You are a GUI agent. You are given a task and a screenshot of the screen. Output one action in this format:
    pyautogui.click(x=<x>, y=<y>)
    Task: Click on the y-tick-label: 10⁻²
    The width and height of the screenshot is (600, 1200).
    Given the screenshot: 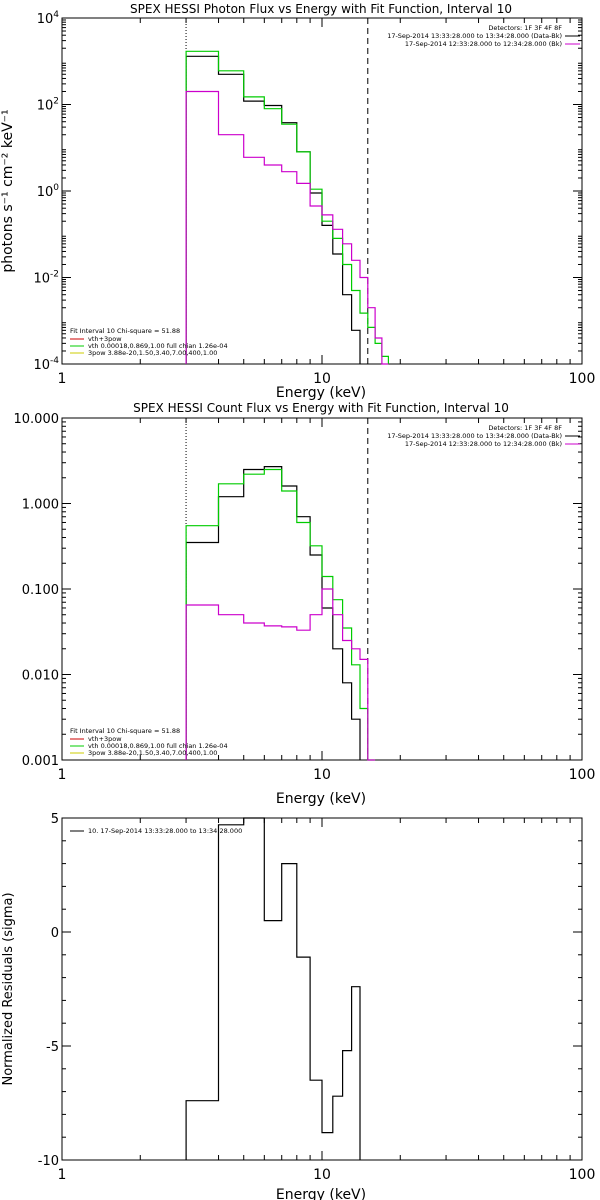 What is the action you would take?
    pyautogui.click(x=46, y=278)
    